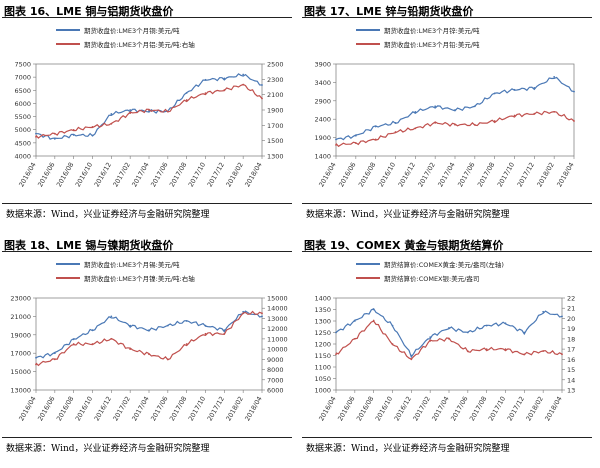 The image size is (600, 468). What do you see at coordinates (277, 350) in the screenshot?
I see `y2-tick-label: 10000` at bounding box center [277, 350].